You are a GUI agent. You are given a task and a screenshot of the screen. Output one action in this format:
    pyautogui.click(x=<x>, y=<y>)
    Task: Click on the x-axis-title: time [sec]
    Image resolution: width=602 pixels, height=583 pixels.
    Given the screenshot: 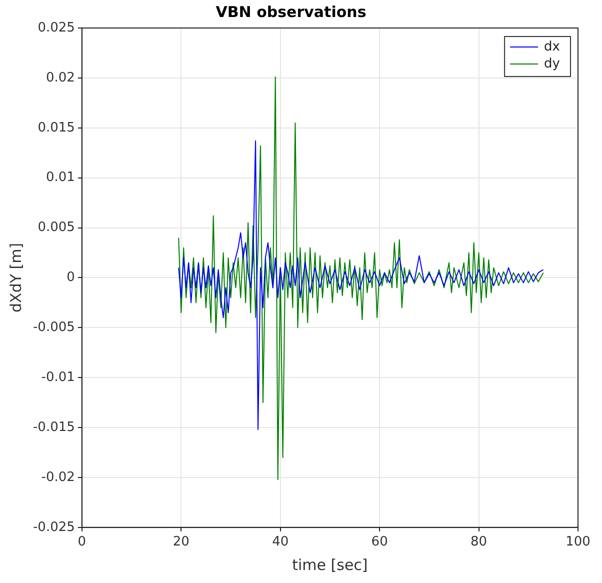 What is the action you would take?
    pyautogui.click(x=330, y=565)
    